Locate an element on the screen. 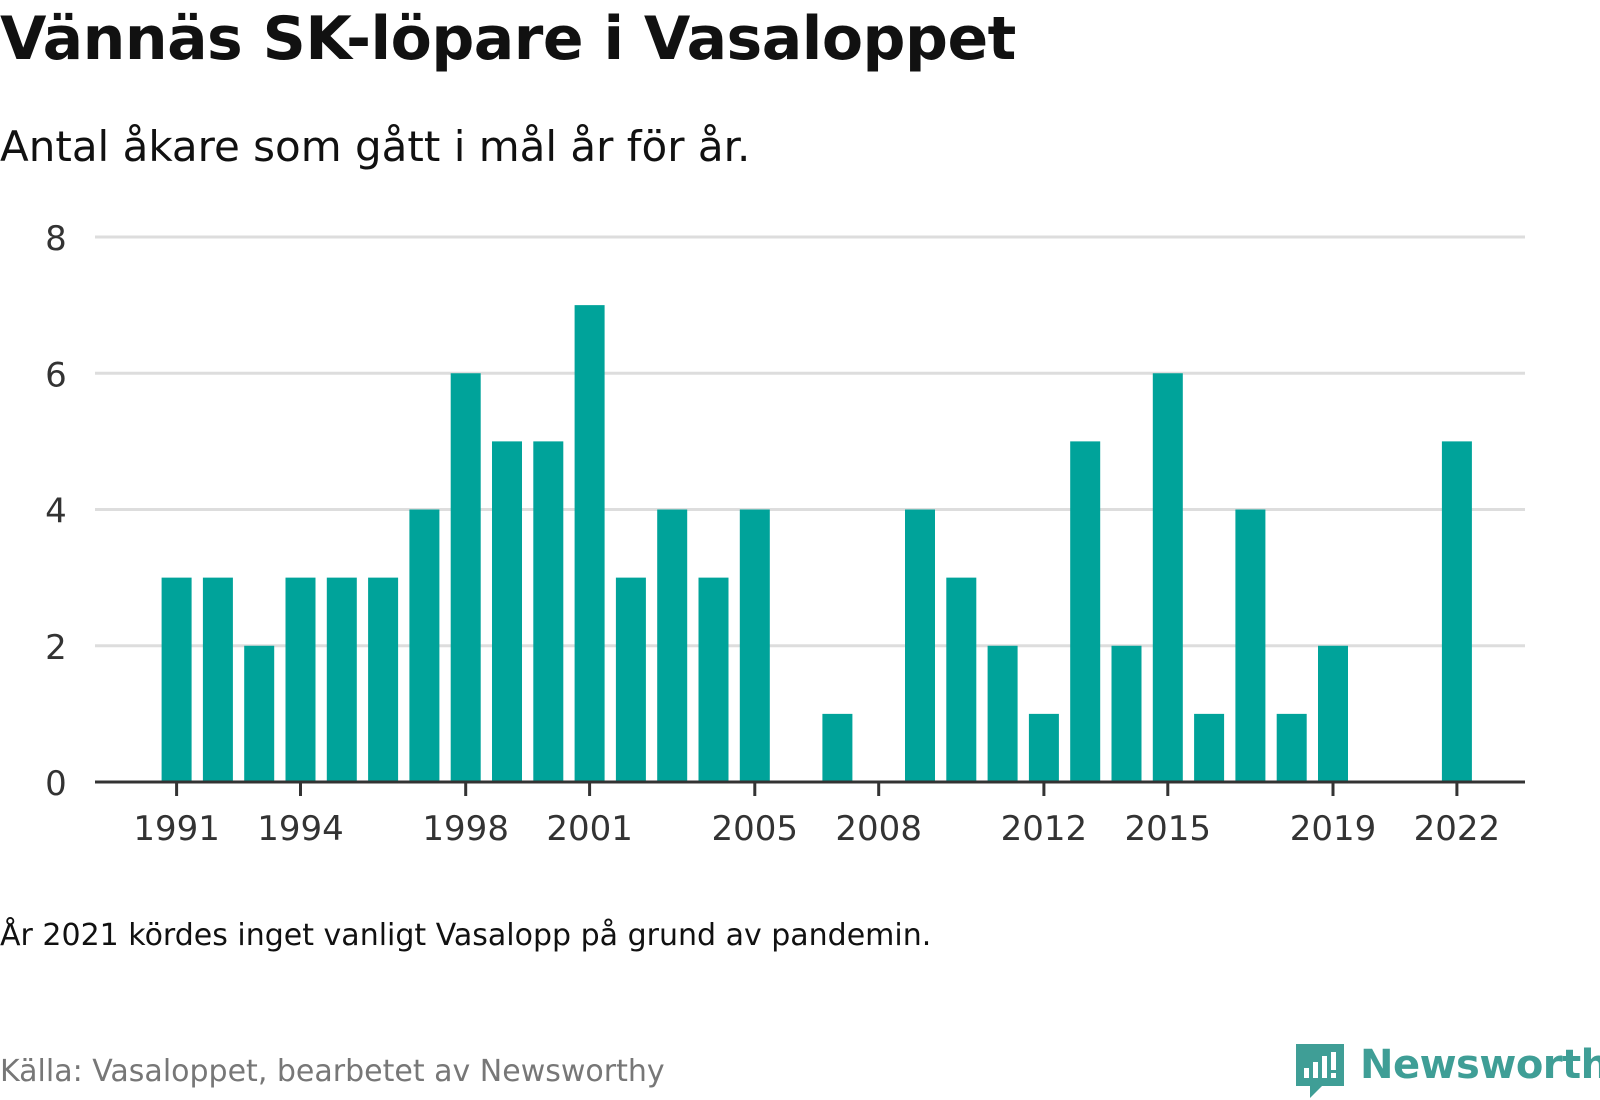 The width and height of the screenshot is (1600, 1100). bar-2022 is located at coordinates (1456, 611).